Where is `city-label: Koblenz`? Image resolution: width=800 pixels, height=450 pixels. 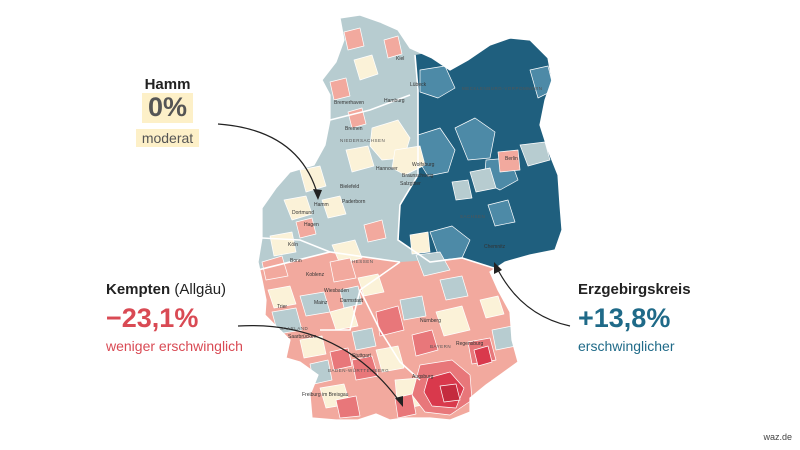
city-label: Koblenz is located at coordinates (315, 275).